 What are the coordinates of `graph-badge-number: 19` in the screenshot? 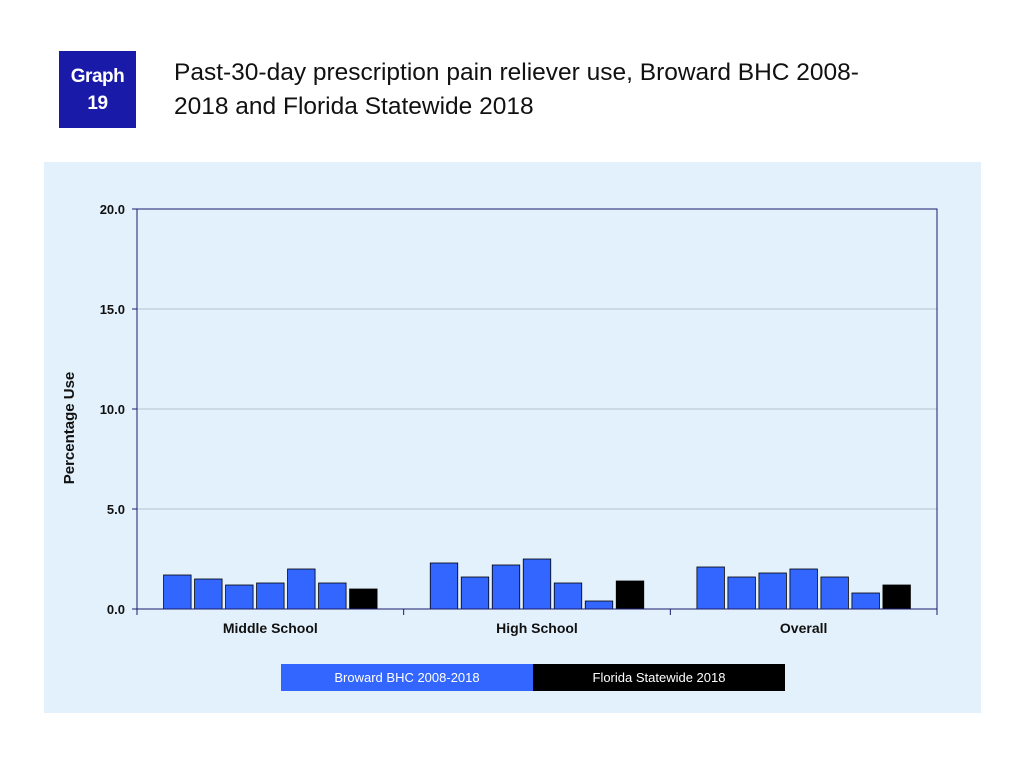 It's located at (97, 103).